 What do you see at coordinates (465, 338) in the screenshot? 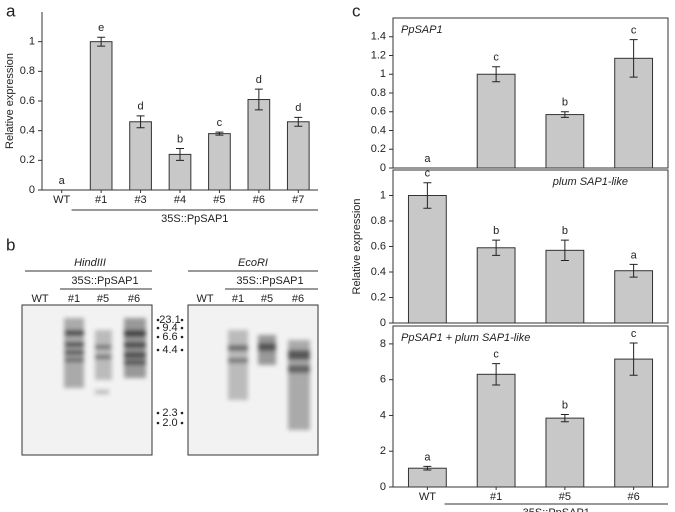
I see `panel-title: PpSAP1 + plum SAP1-like` at bounding box center [465, 338].